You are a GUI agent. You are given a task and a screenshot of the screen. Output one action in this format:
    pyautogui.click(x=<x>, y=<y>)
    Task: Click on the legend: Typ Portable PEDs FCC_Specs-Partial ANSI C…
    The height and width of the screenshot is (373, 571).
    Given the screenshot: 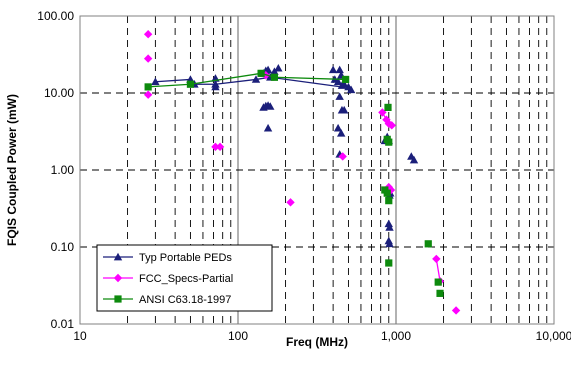 What is the action you would take?
    pyautogui.click(x=184, y=278)
    